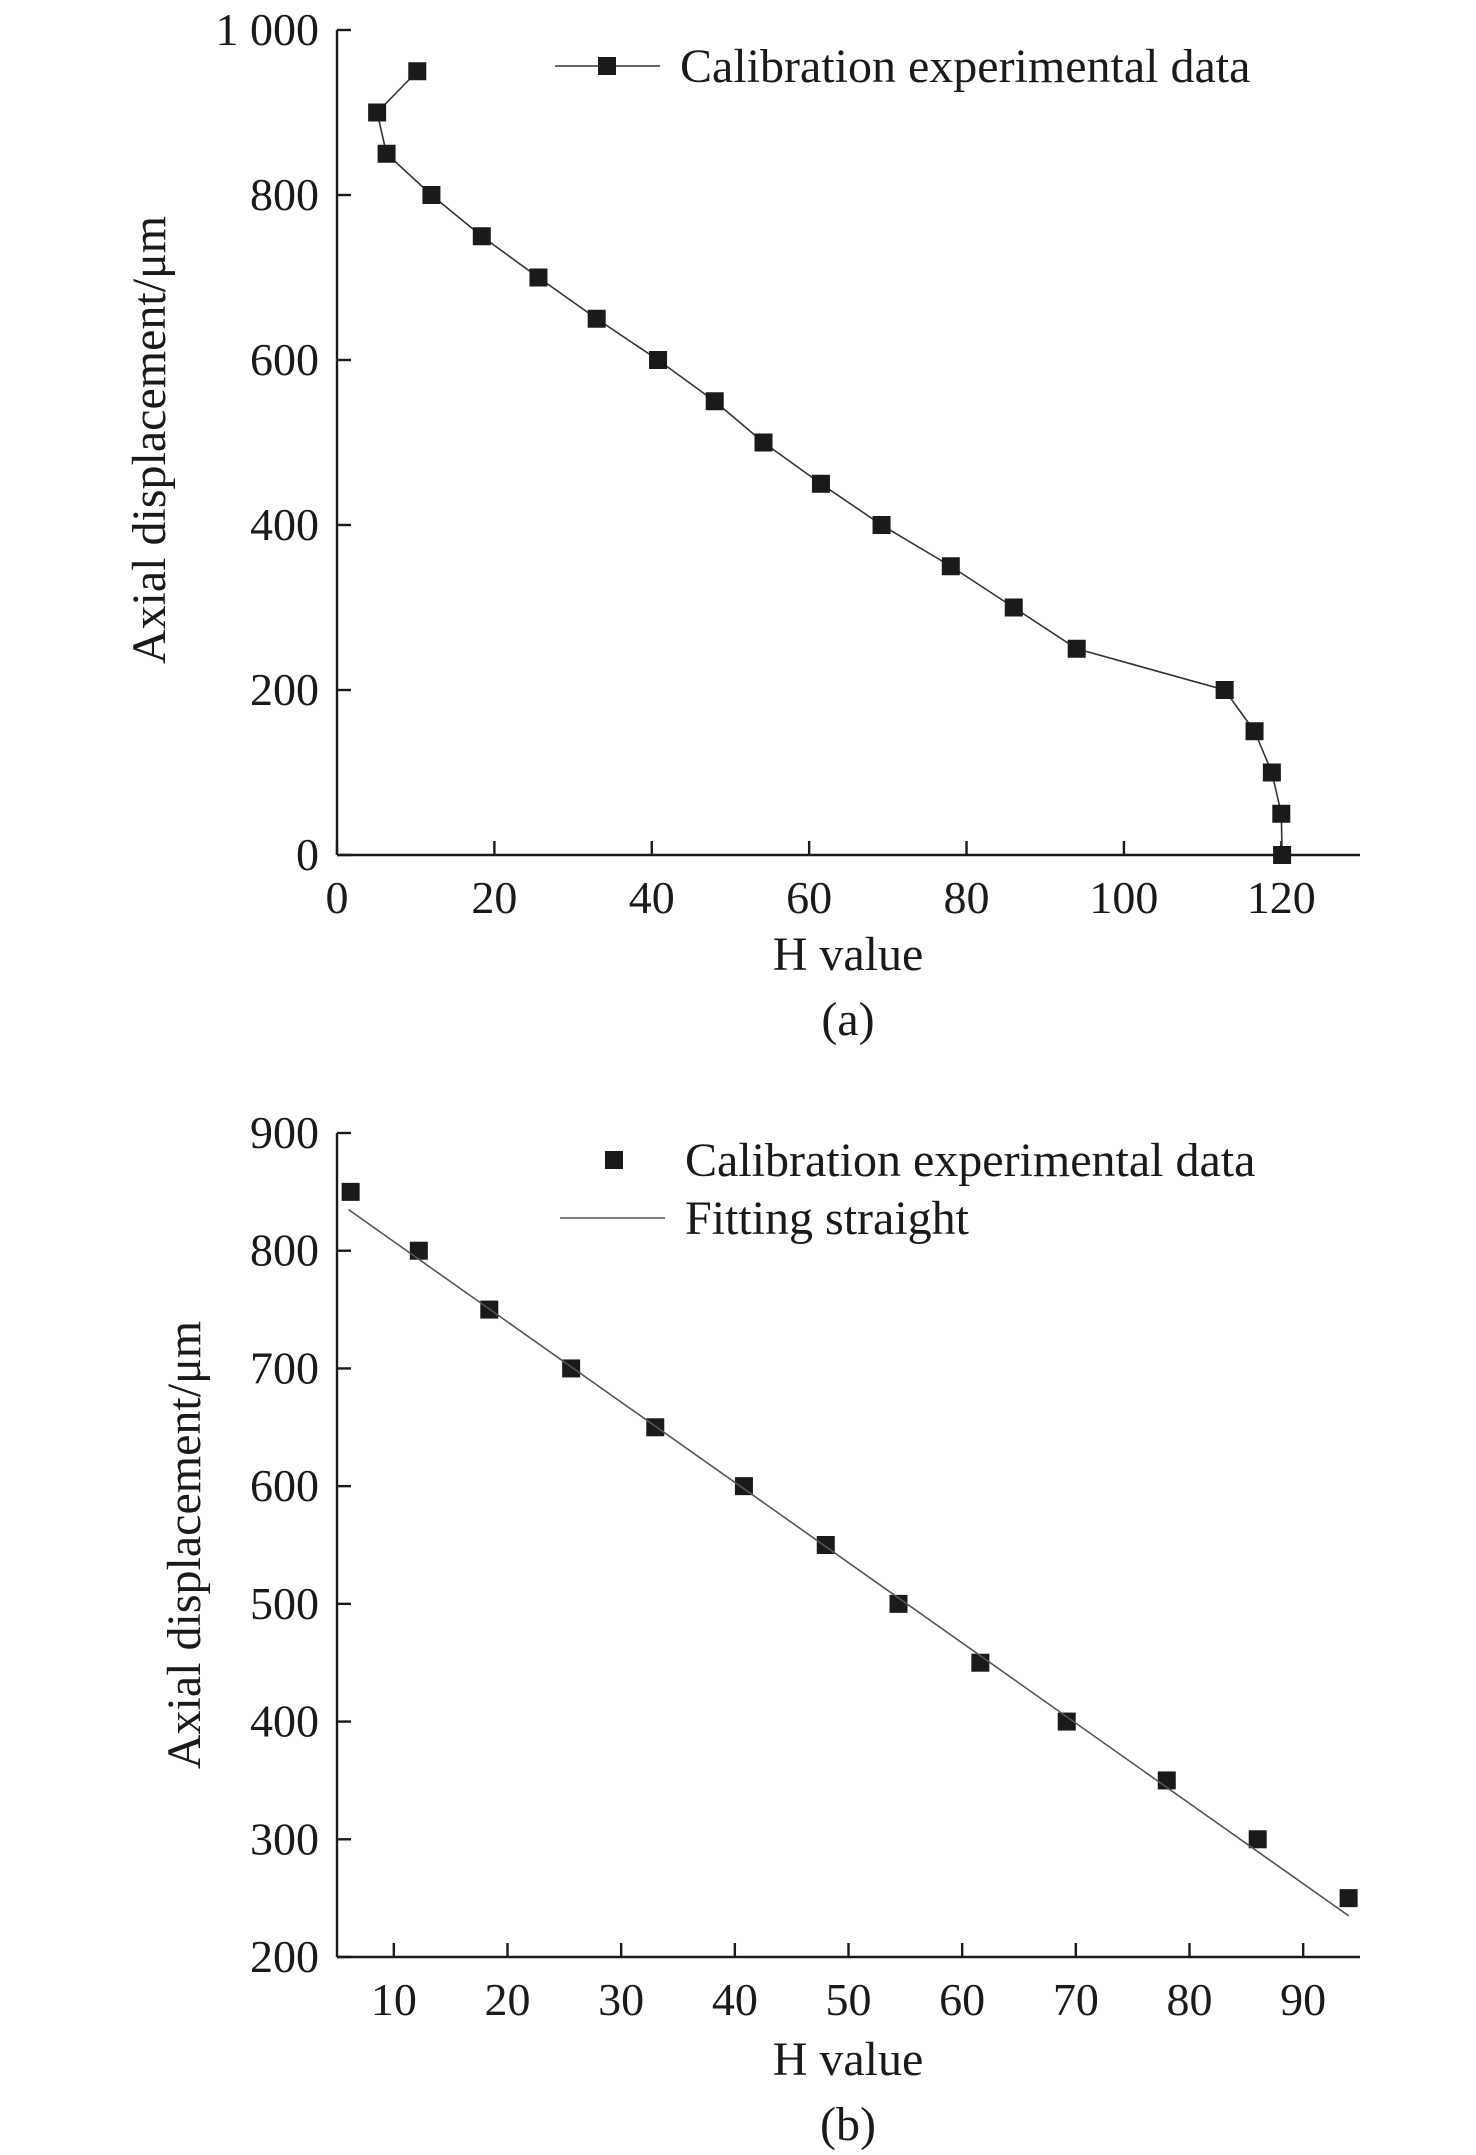  What do you see at coordinates (284, 1838) in the screenshot?
I see `y-tick-label: 300` at bounding box center [284, 1838].